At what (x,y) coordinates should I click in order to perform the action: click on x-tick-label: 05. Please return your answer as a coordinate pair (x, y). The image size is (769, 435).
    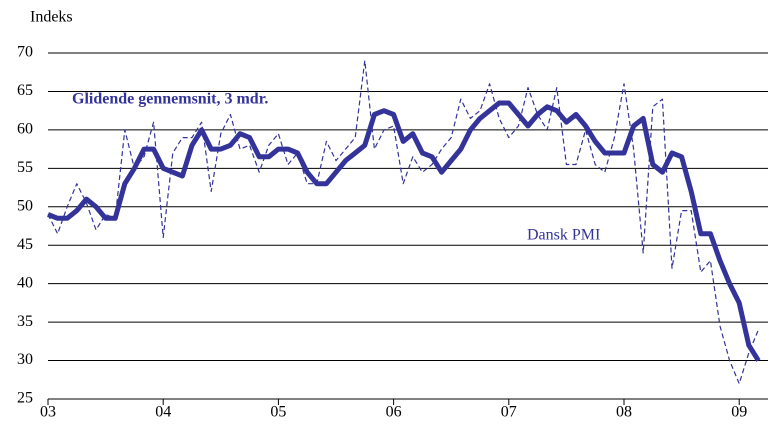
    Looking at the image, I should click on (278, 412).